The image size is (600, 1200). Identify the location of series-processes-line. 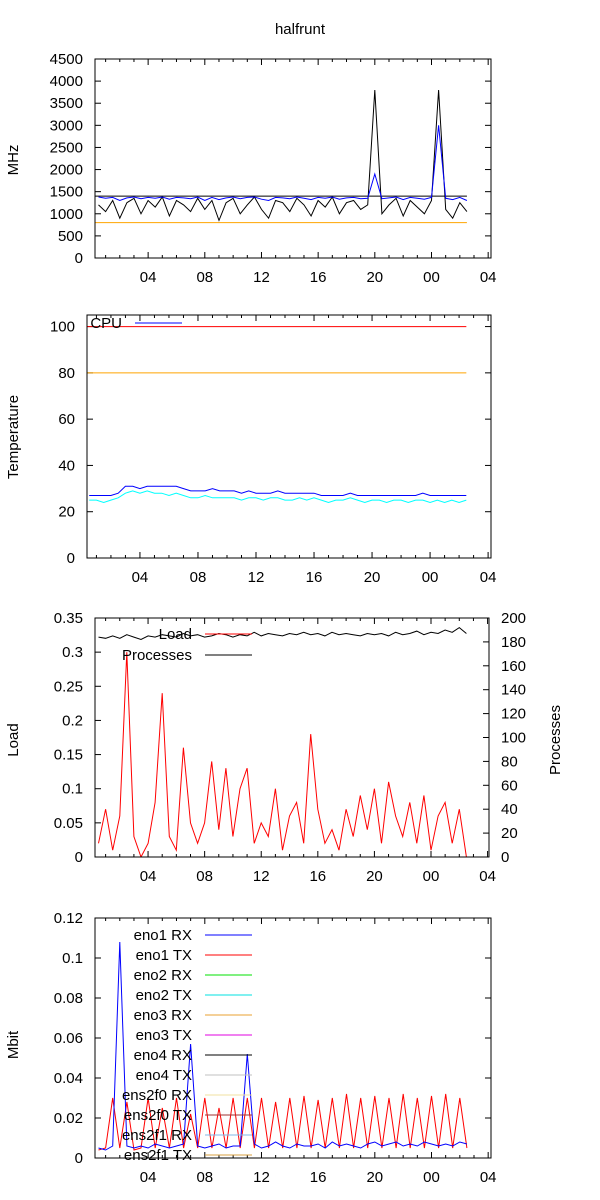
(282, 633).